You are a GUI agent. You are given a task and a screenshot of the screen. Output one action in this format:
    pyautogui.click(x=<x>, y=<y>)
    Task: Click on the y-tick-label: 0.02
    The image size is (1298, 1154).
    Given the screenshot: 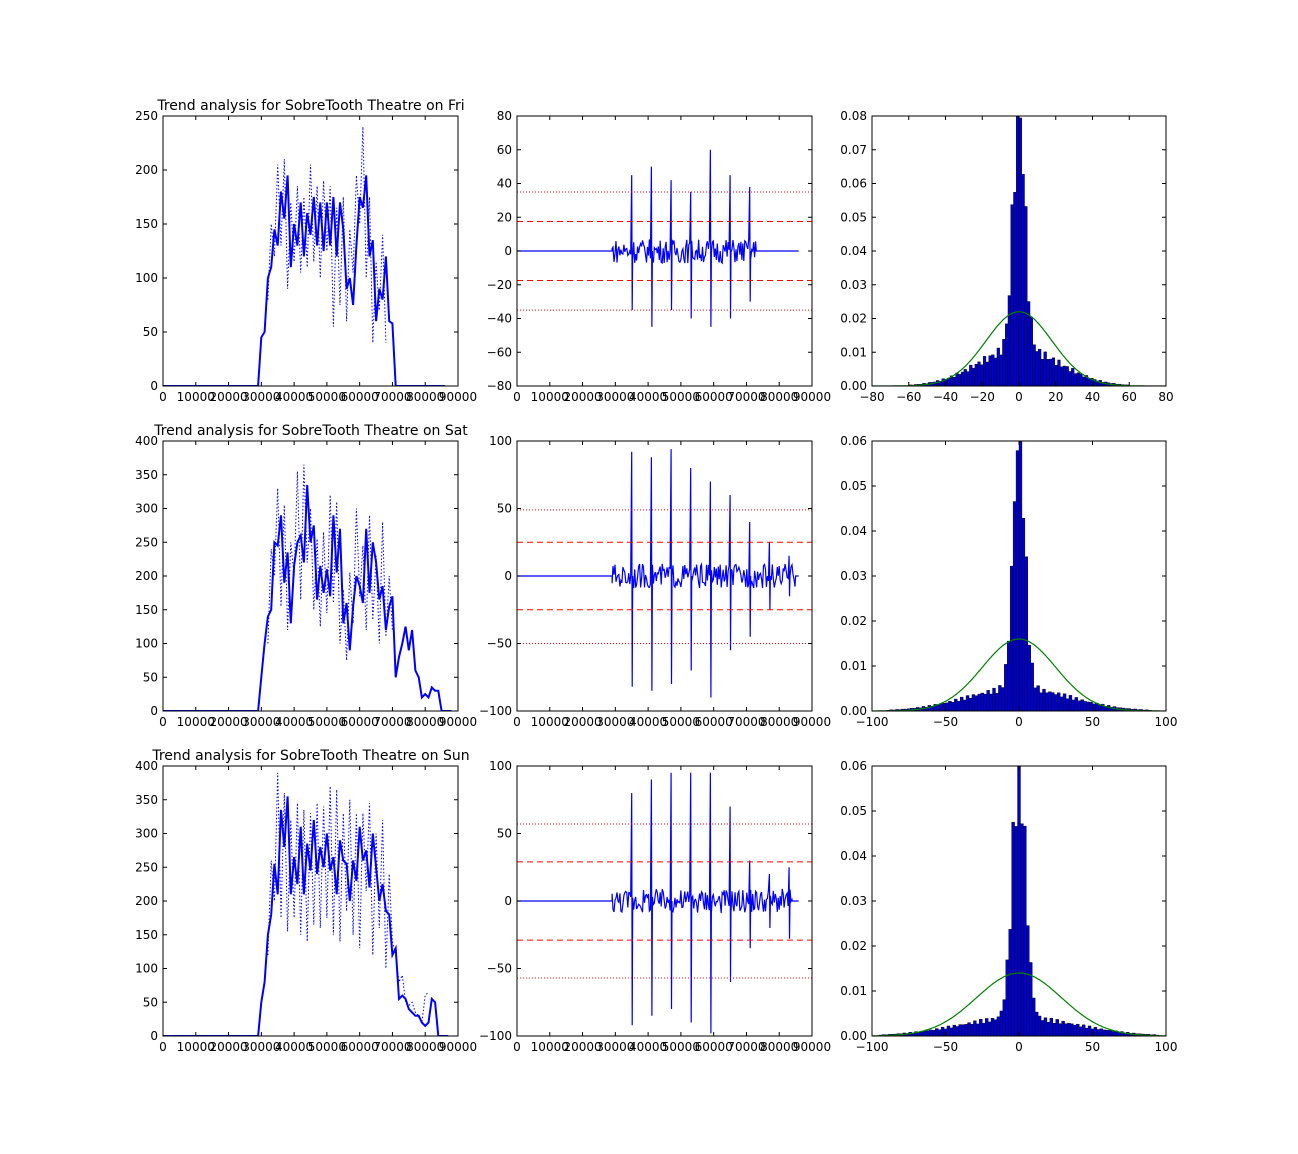 What is the action you would take?
    pyautogui.click(x=853, y=946)
    